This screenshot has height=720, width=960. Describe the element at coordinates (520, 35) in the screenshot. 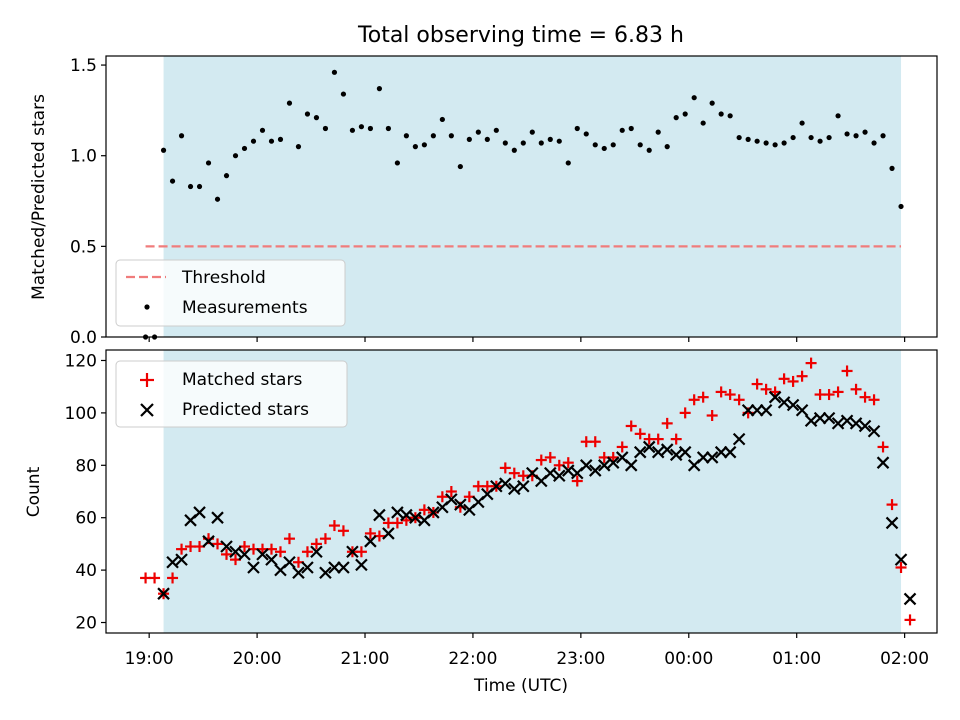

I see `chart-title: Total observing time = 6.83 h` at that location.